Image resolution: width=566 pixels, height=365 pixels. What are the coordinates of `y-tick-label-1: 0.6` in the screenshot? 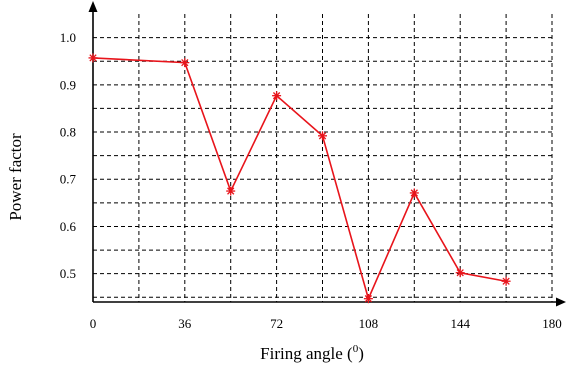 It's located at (68, 226).